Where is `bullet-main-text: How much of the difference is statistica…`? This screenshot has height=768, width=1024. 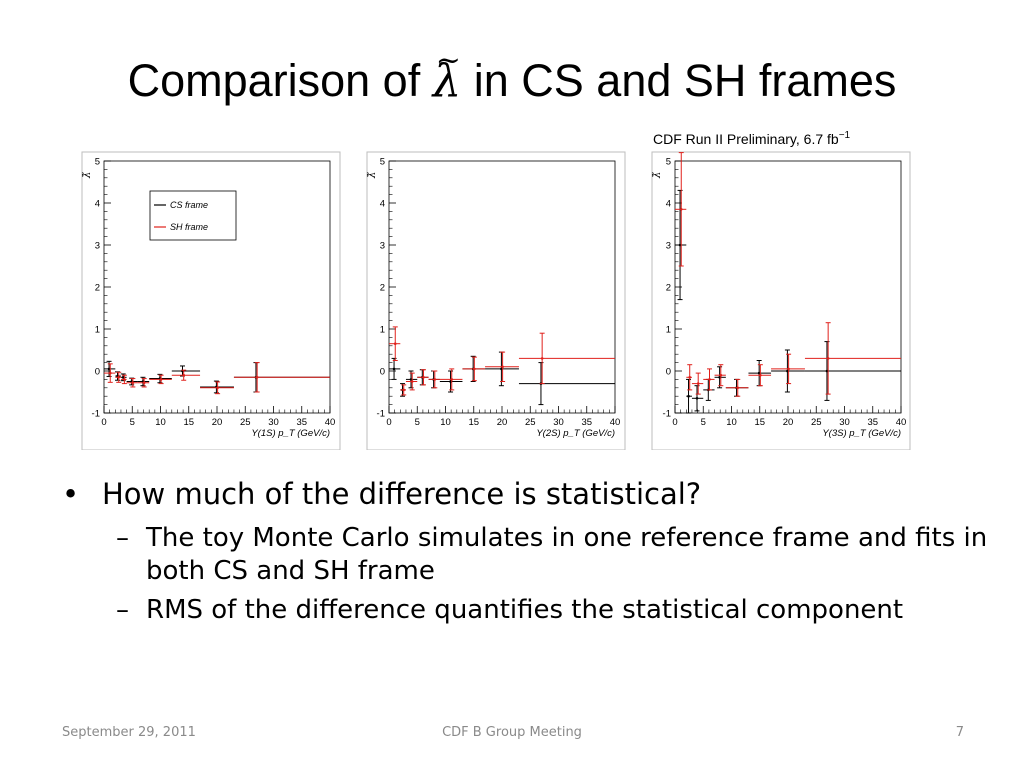
bullet-main-text: How much of the difference is statistica… is located at coordinates (402, 494).